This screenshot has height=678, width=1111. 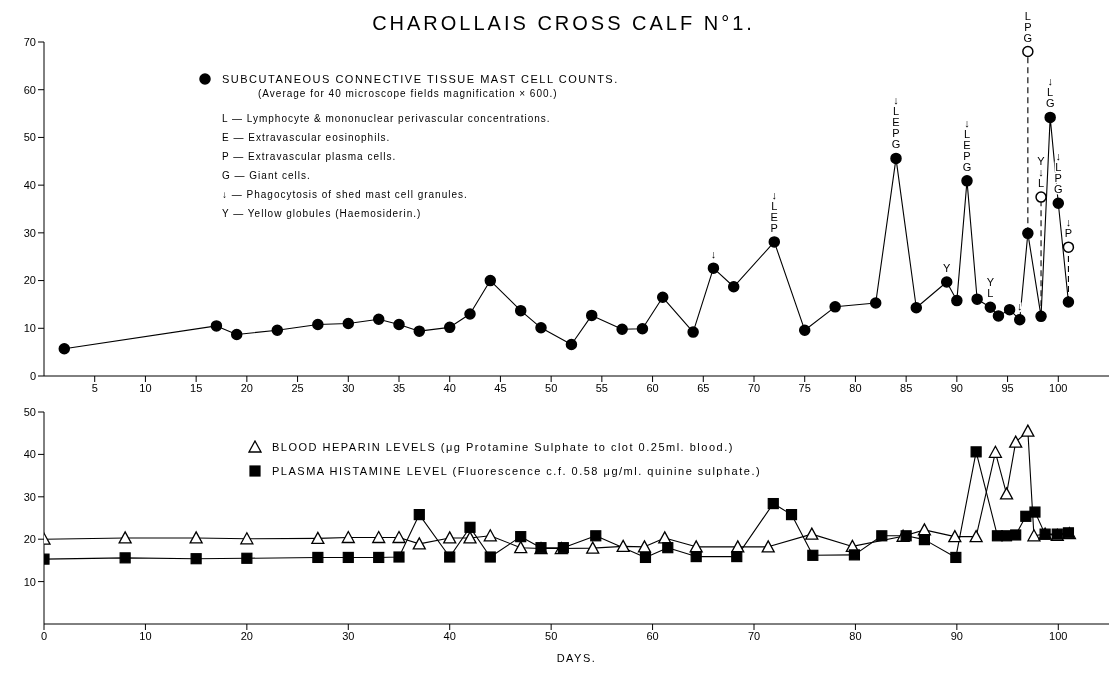 I want to click on annotation: YL, so click(x=990, y=288).